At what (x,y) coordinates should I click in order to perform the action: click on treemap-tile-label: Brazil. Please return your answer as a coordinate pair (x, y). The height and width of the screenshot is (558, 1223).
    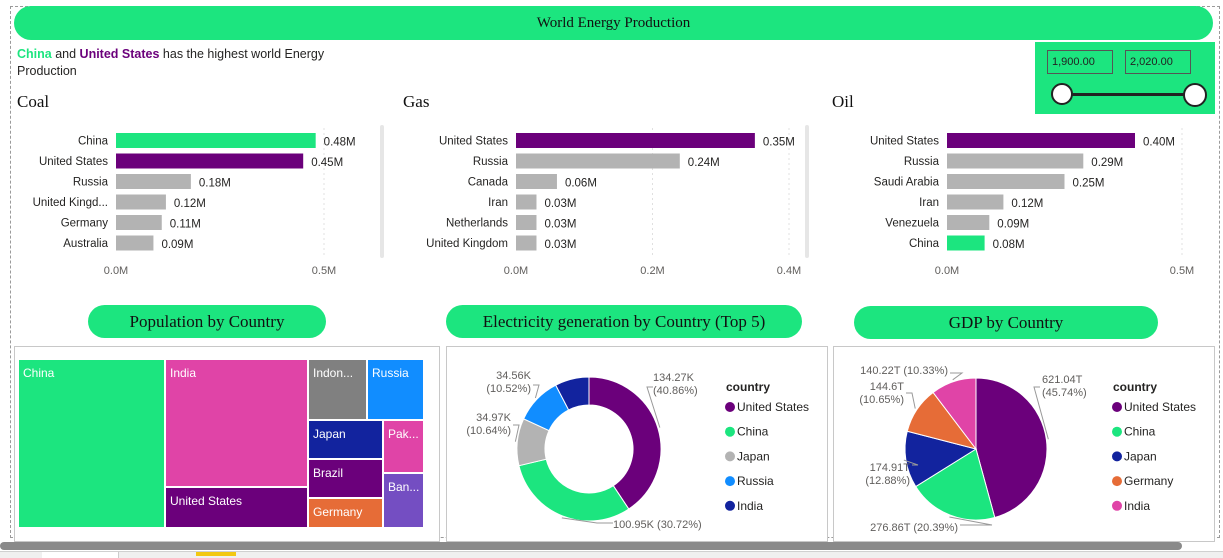
    Looking at the image, I should click on (328, 473).